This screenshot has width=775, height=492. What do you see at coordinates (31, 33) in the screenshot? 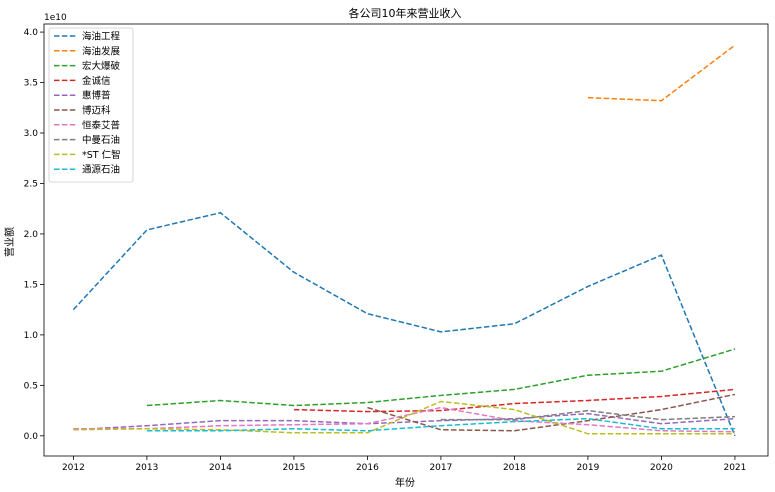
I see `y-tick-label: 4.0` at bounding box center [31, 33].